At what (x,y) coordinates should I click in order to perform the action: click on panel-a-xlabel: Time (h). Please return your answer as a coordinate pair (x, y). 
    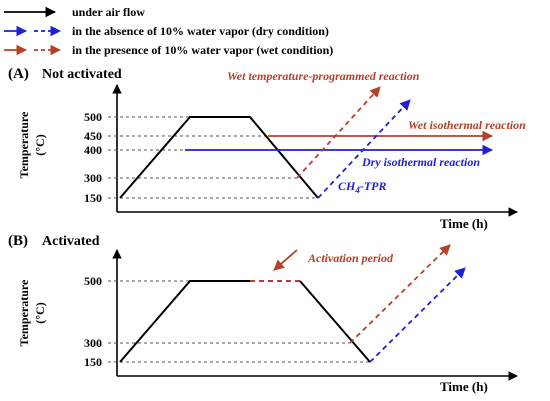
    Looking at the image, I should click on (464, 223).